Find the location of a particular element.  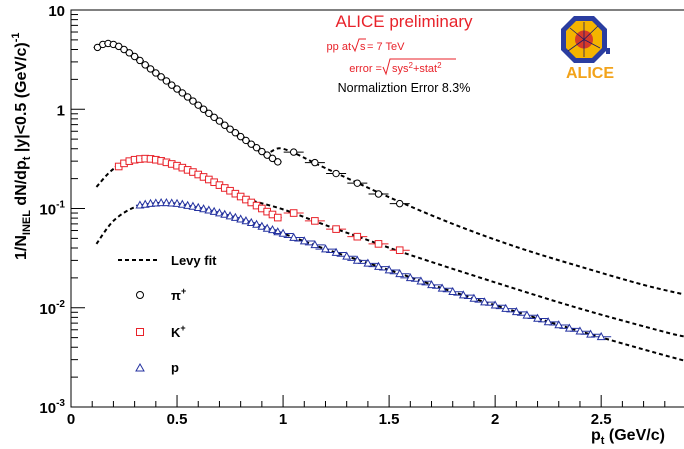

logo-rays is located at coordinates (584, 39).